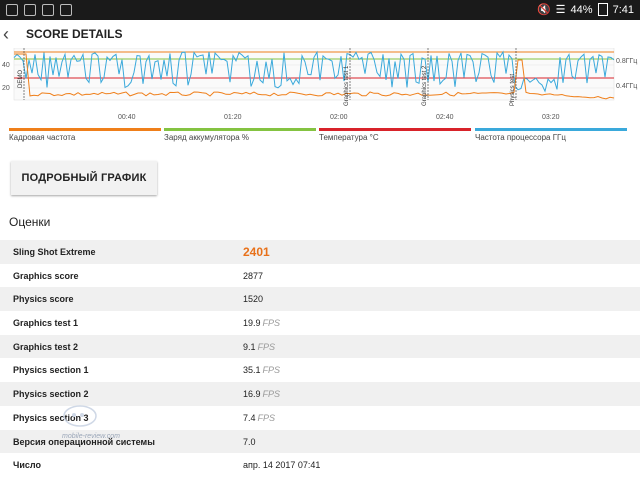 The width and height of the screenshot is (640, 480). I want to click on row-value: 7.4 FPS, so click(259, 418).